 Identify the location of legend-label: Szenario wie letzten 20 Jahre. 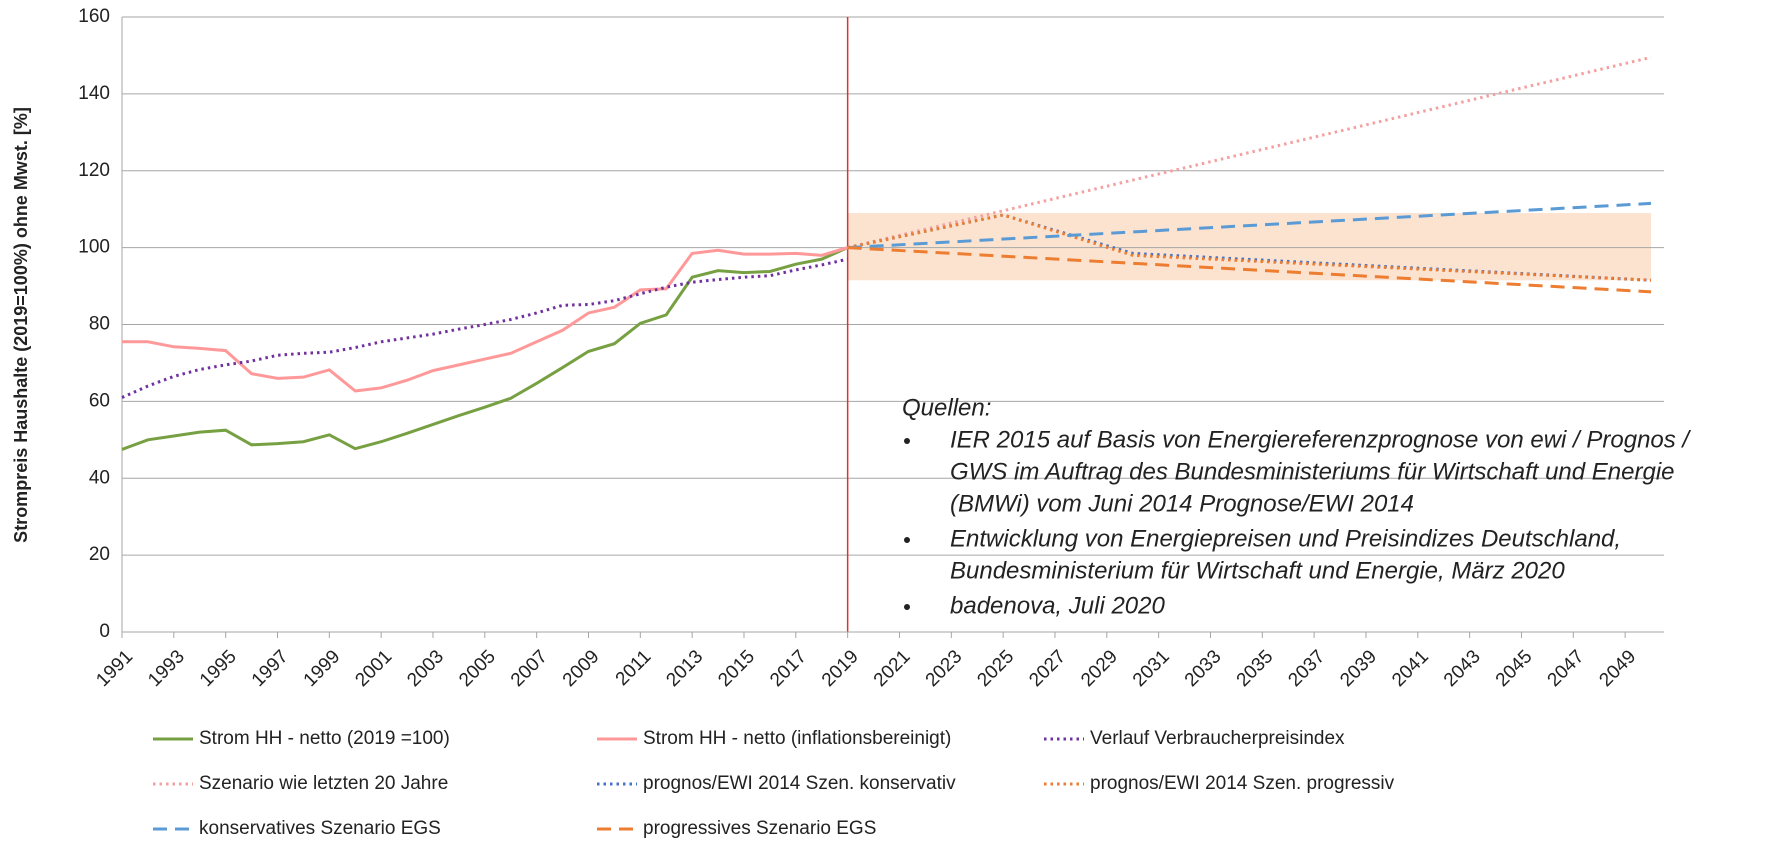
(323, 783).